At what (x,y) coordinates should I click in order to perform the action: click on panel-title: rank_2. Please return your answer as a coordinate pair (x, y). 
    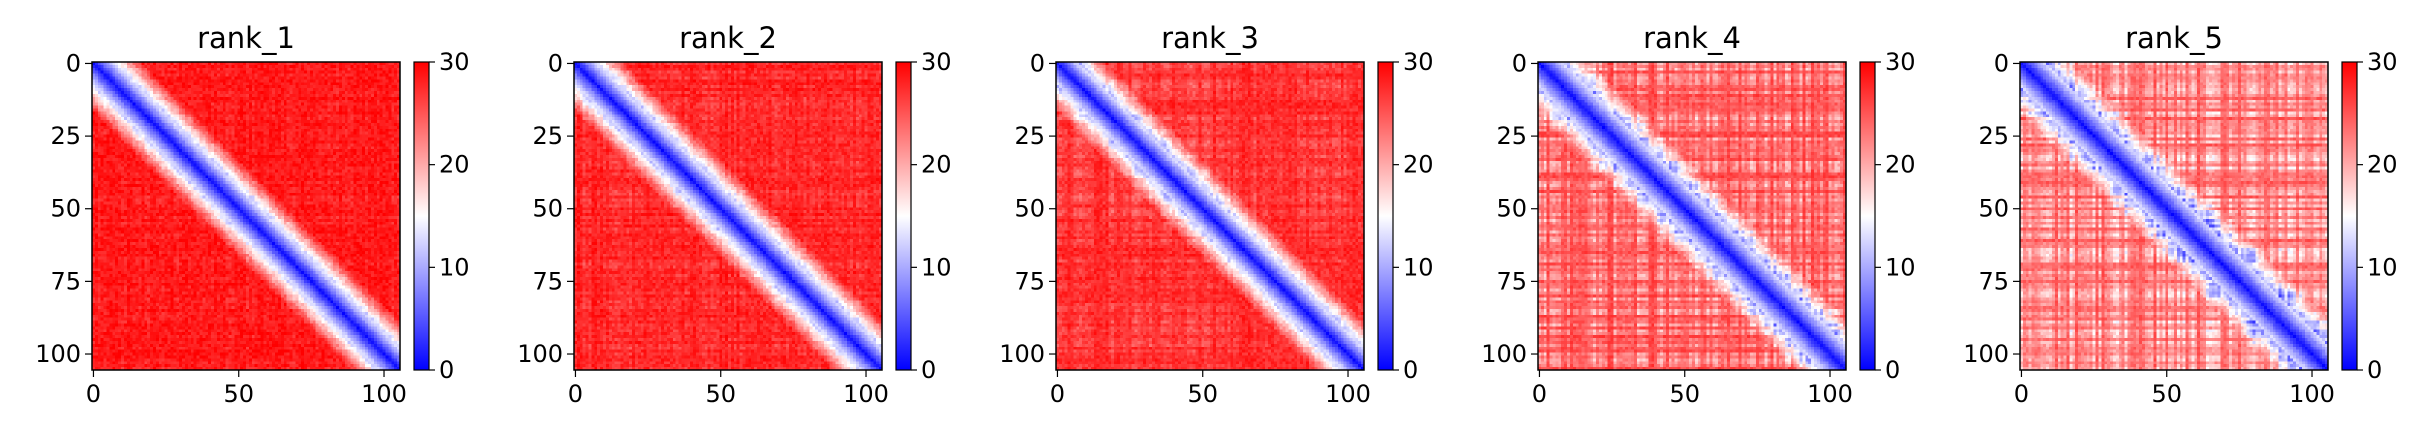
    Looking at the image, I should click on (728, 38).